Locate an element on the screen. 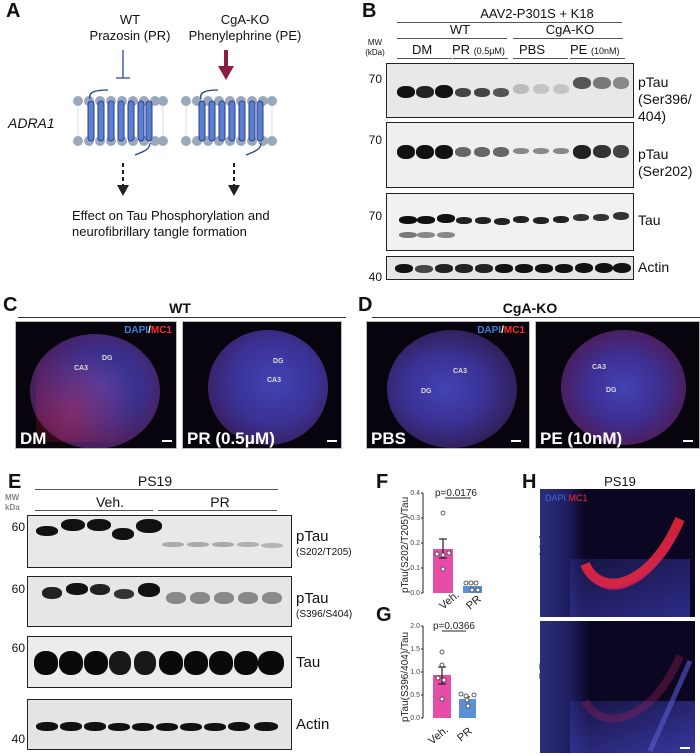  wt-title: WT is located at coordinates (130, 19).